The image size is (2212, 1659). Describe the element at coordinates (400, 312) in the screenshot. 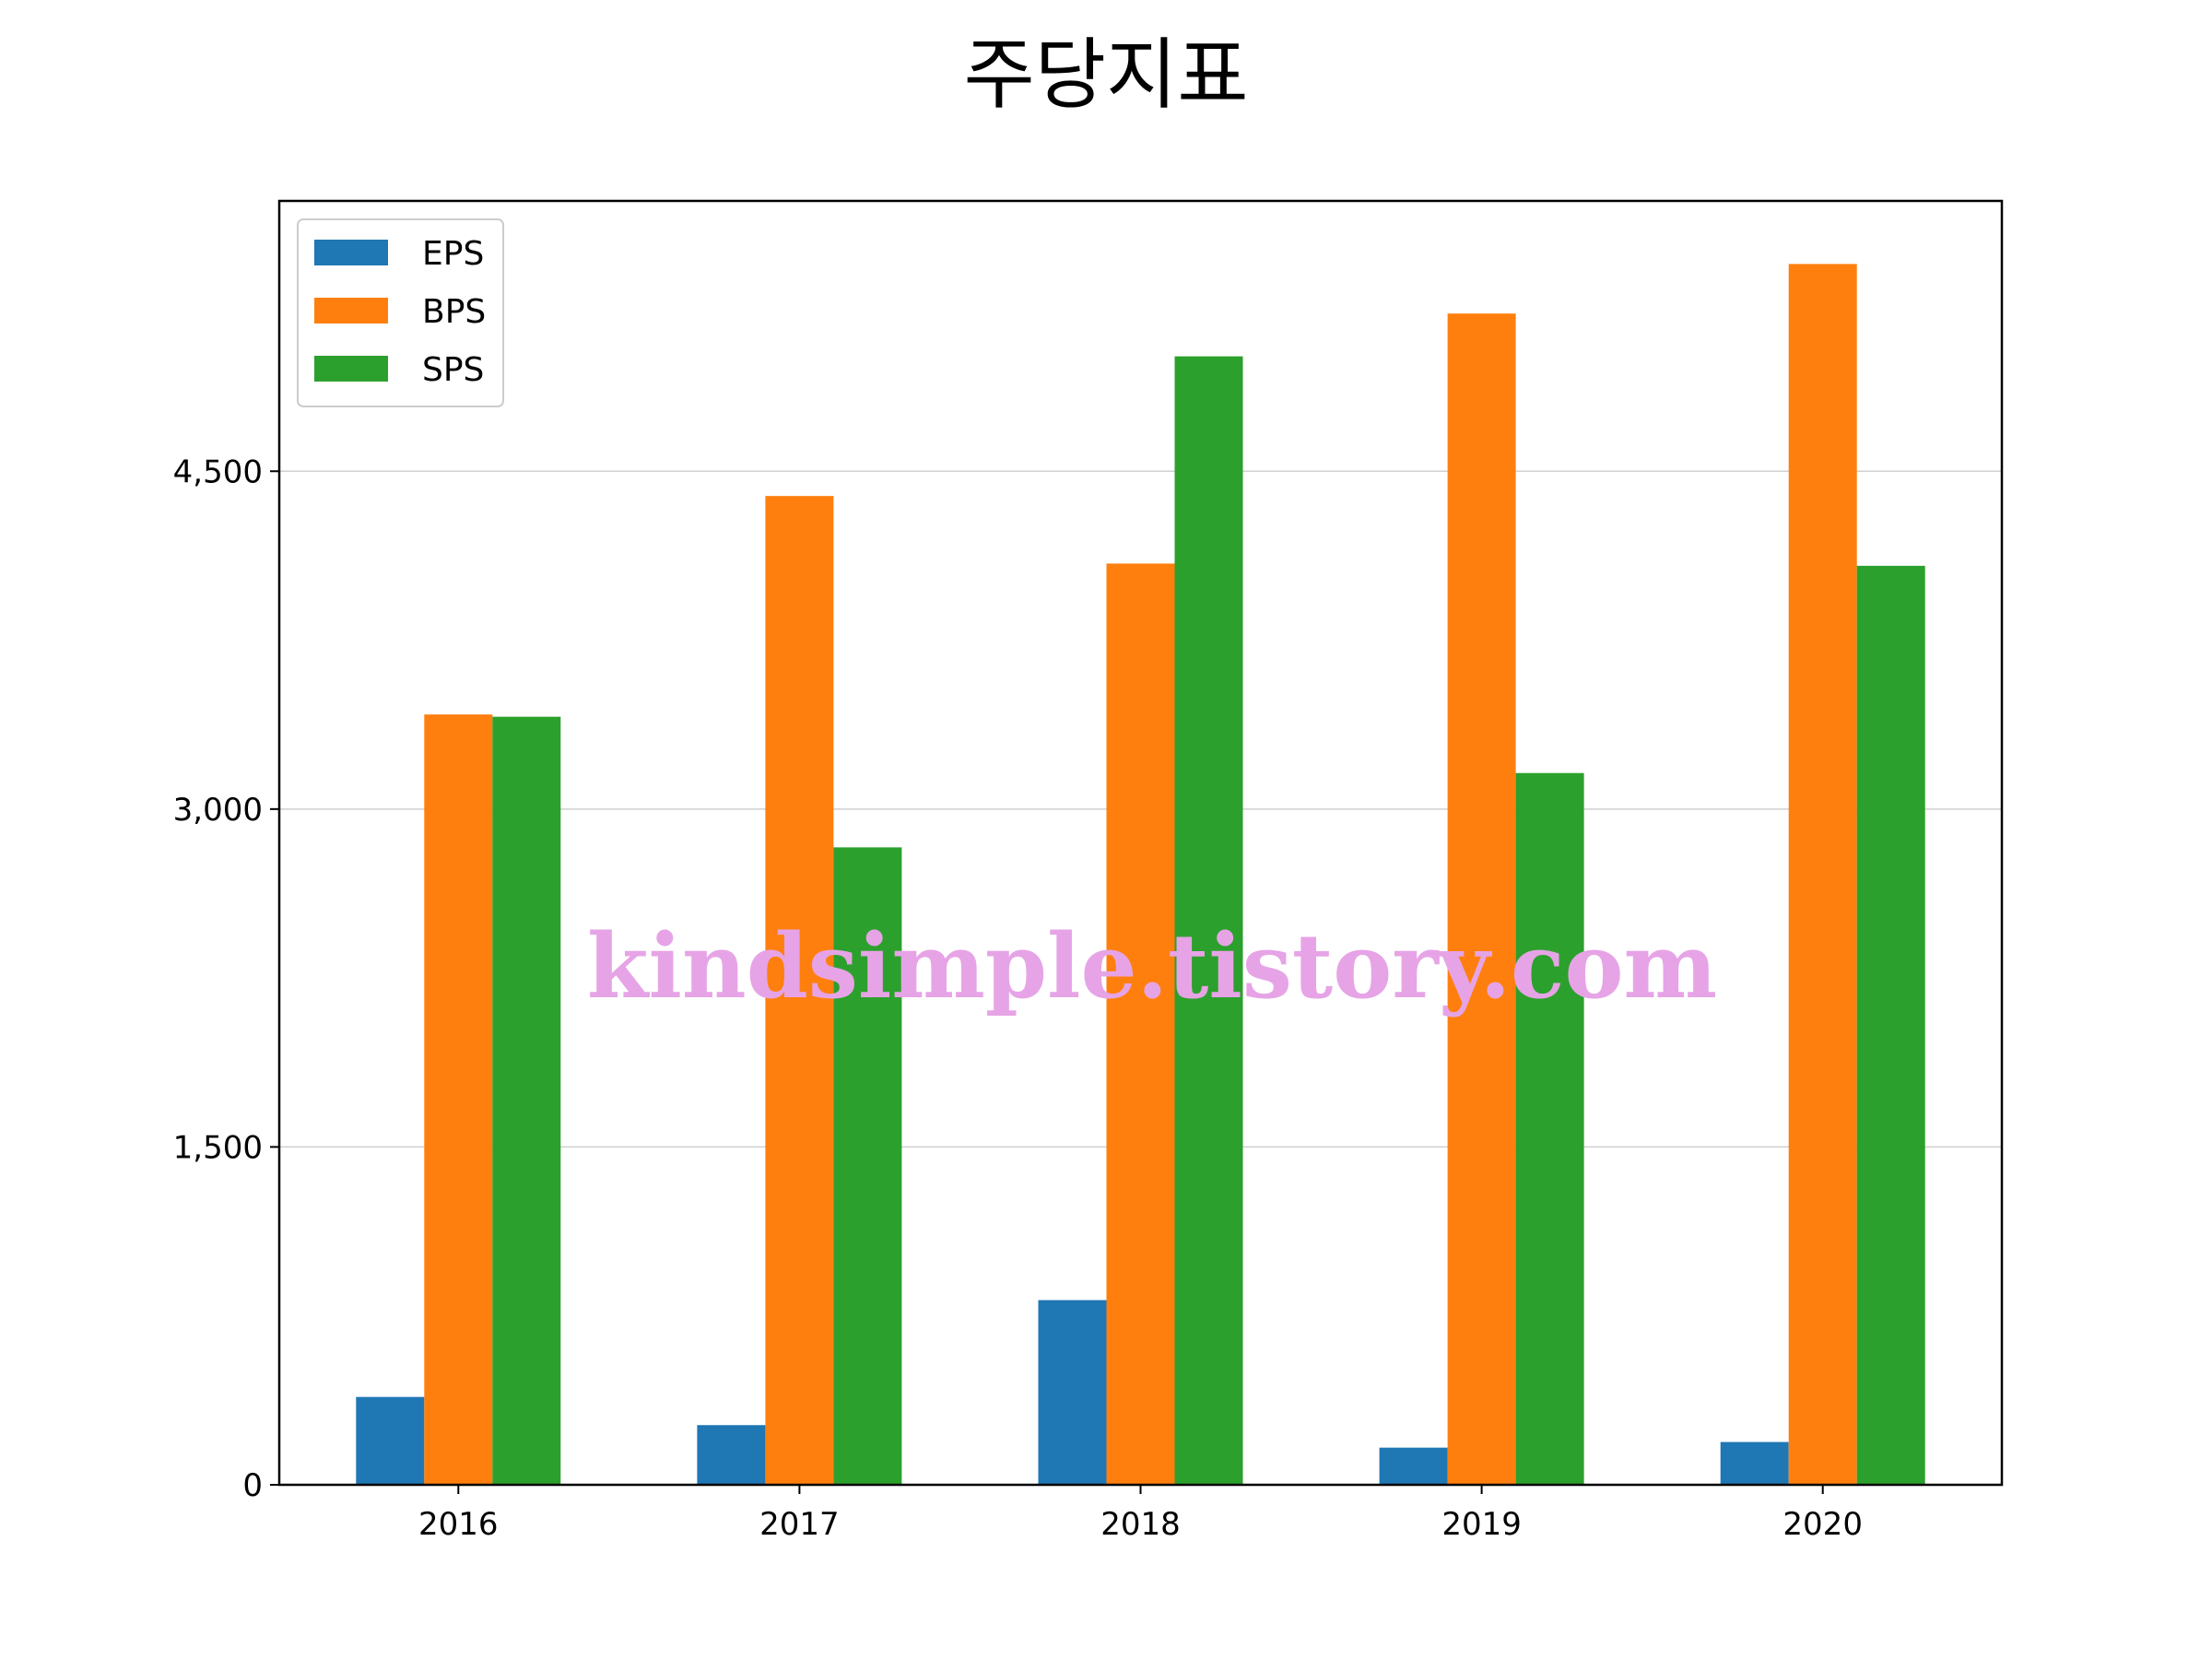

I see `legend: EPS BPS SPS` at that location.